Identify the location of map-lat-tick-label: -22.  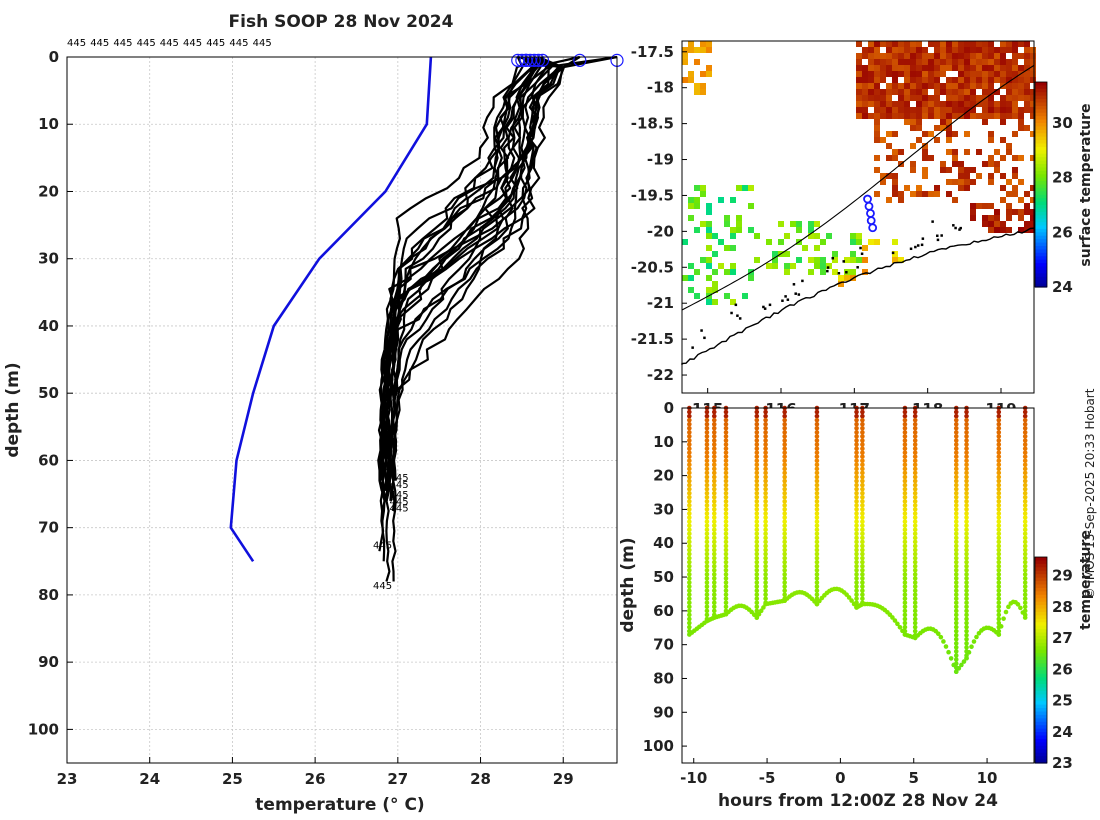
(660, 375).